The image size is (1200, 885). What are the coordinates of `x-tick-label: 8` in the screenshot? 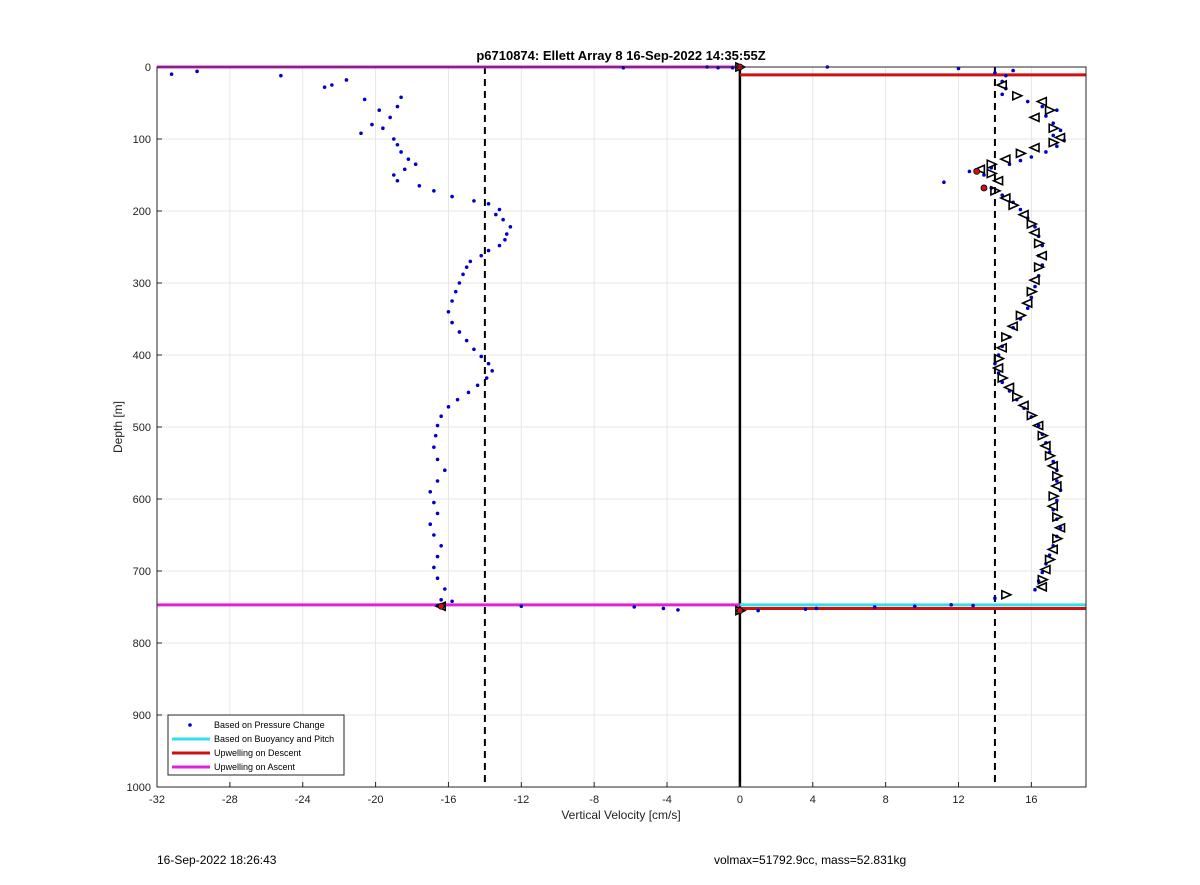 It's located at (886, 800).